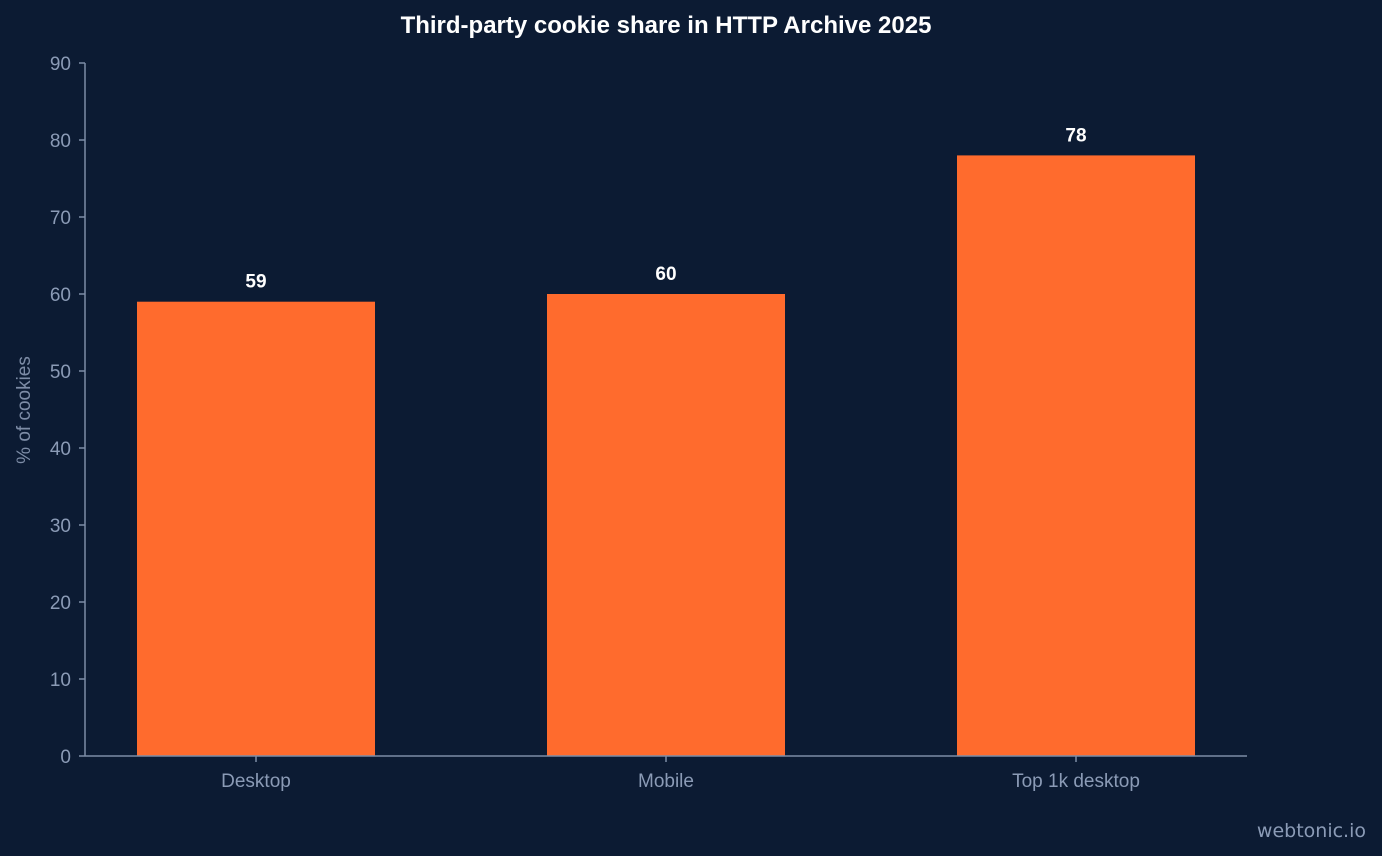  Describe the element at coordinates (665, 274) in the screenshot. I see `data-label: 60` at that location.